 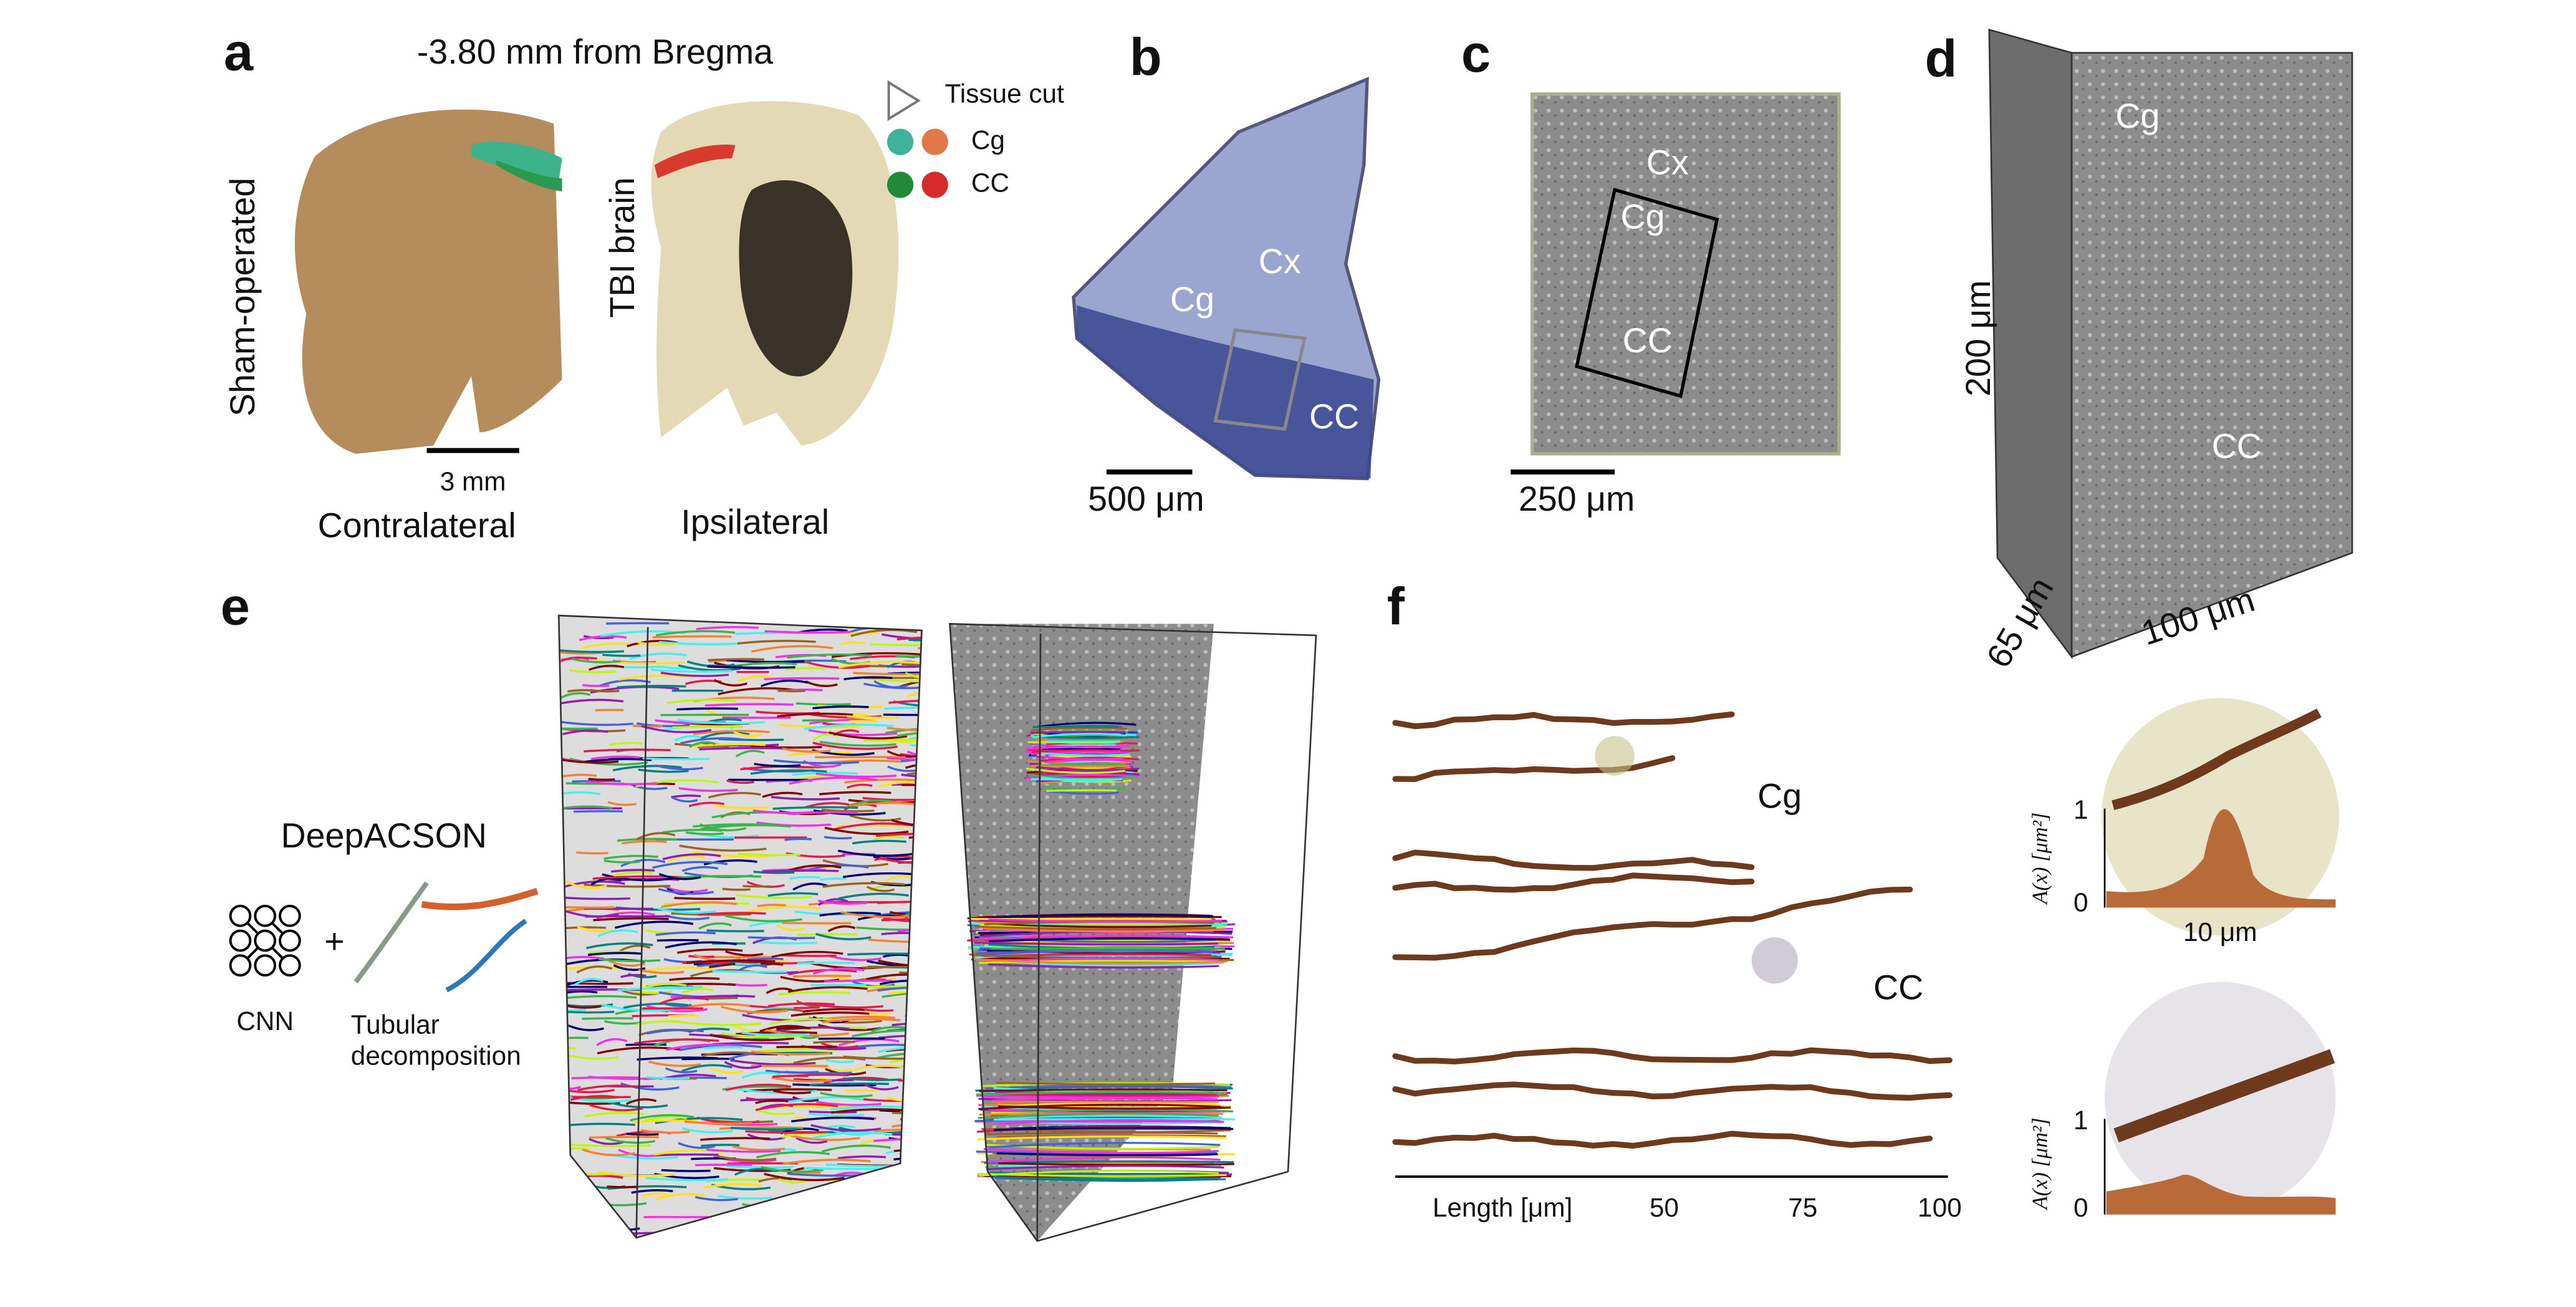 I want to click on panel-letter: e, so click(x=235, y=606).